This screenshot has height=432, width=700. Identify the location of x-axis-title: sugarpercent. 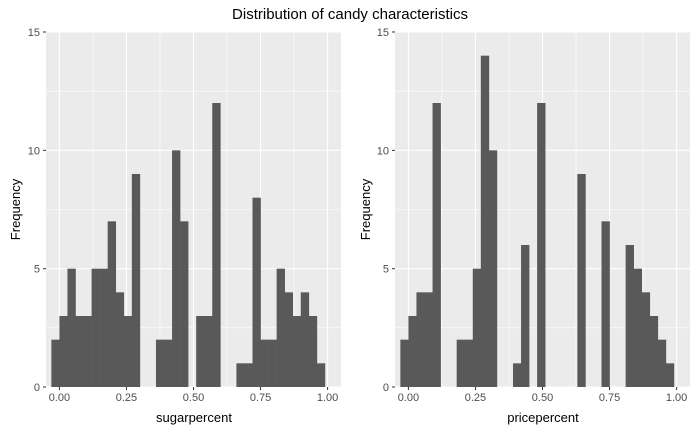
(194, 417).